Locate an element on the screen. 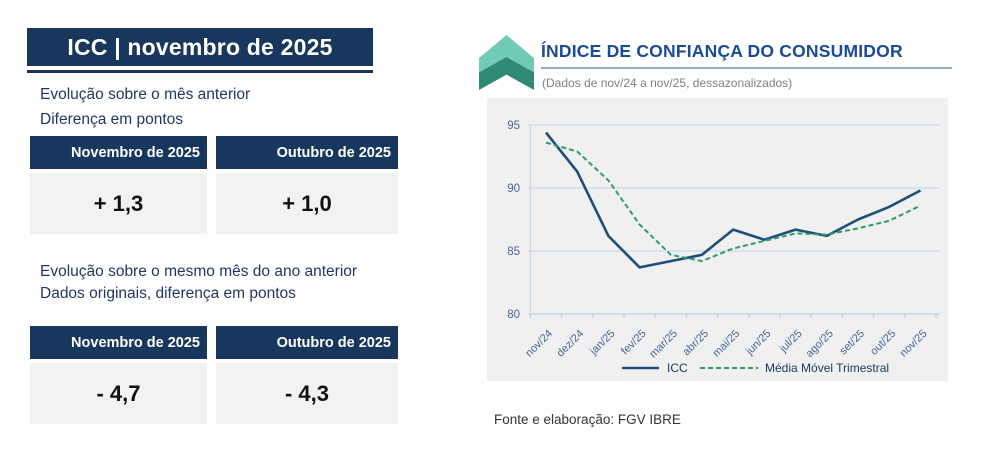  x-axis-label: nov/24 is located at coordinates (539, 344).